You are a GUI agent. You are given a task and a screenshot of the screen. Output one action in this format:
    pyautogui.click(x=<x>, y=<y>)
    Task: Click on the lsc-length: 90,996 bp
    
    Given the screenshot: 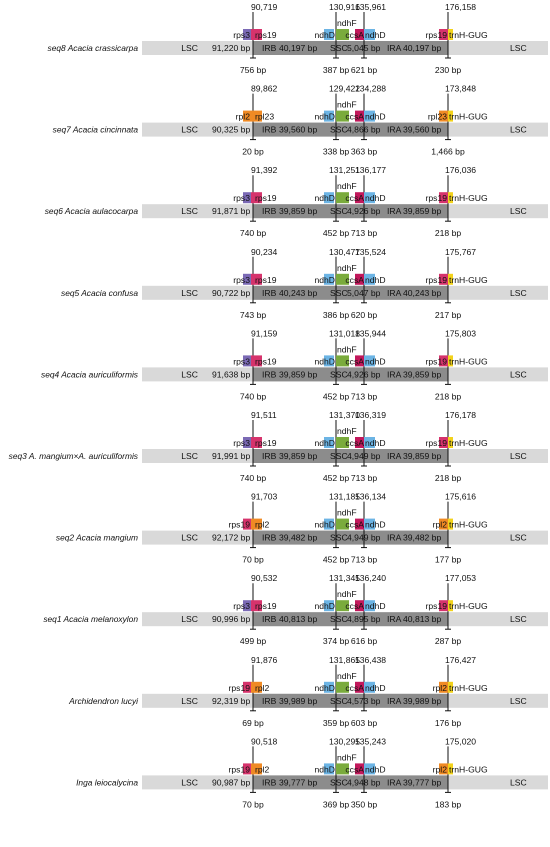 What is the action you would take?
    pyautogui.click(x=231, y=619)
    